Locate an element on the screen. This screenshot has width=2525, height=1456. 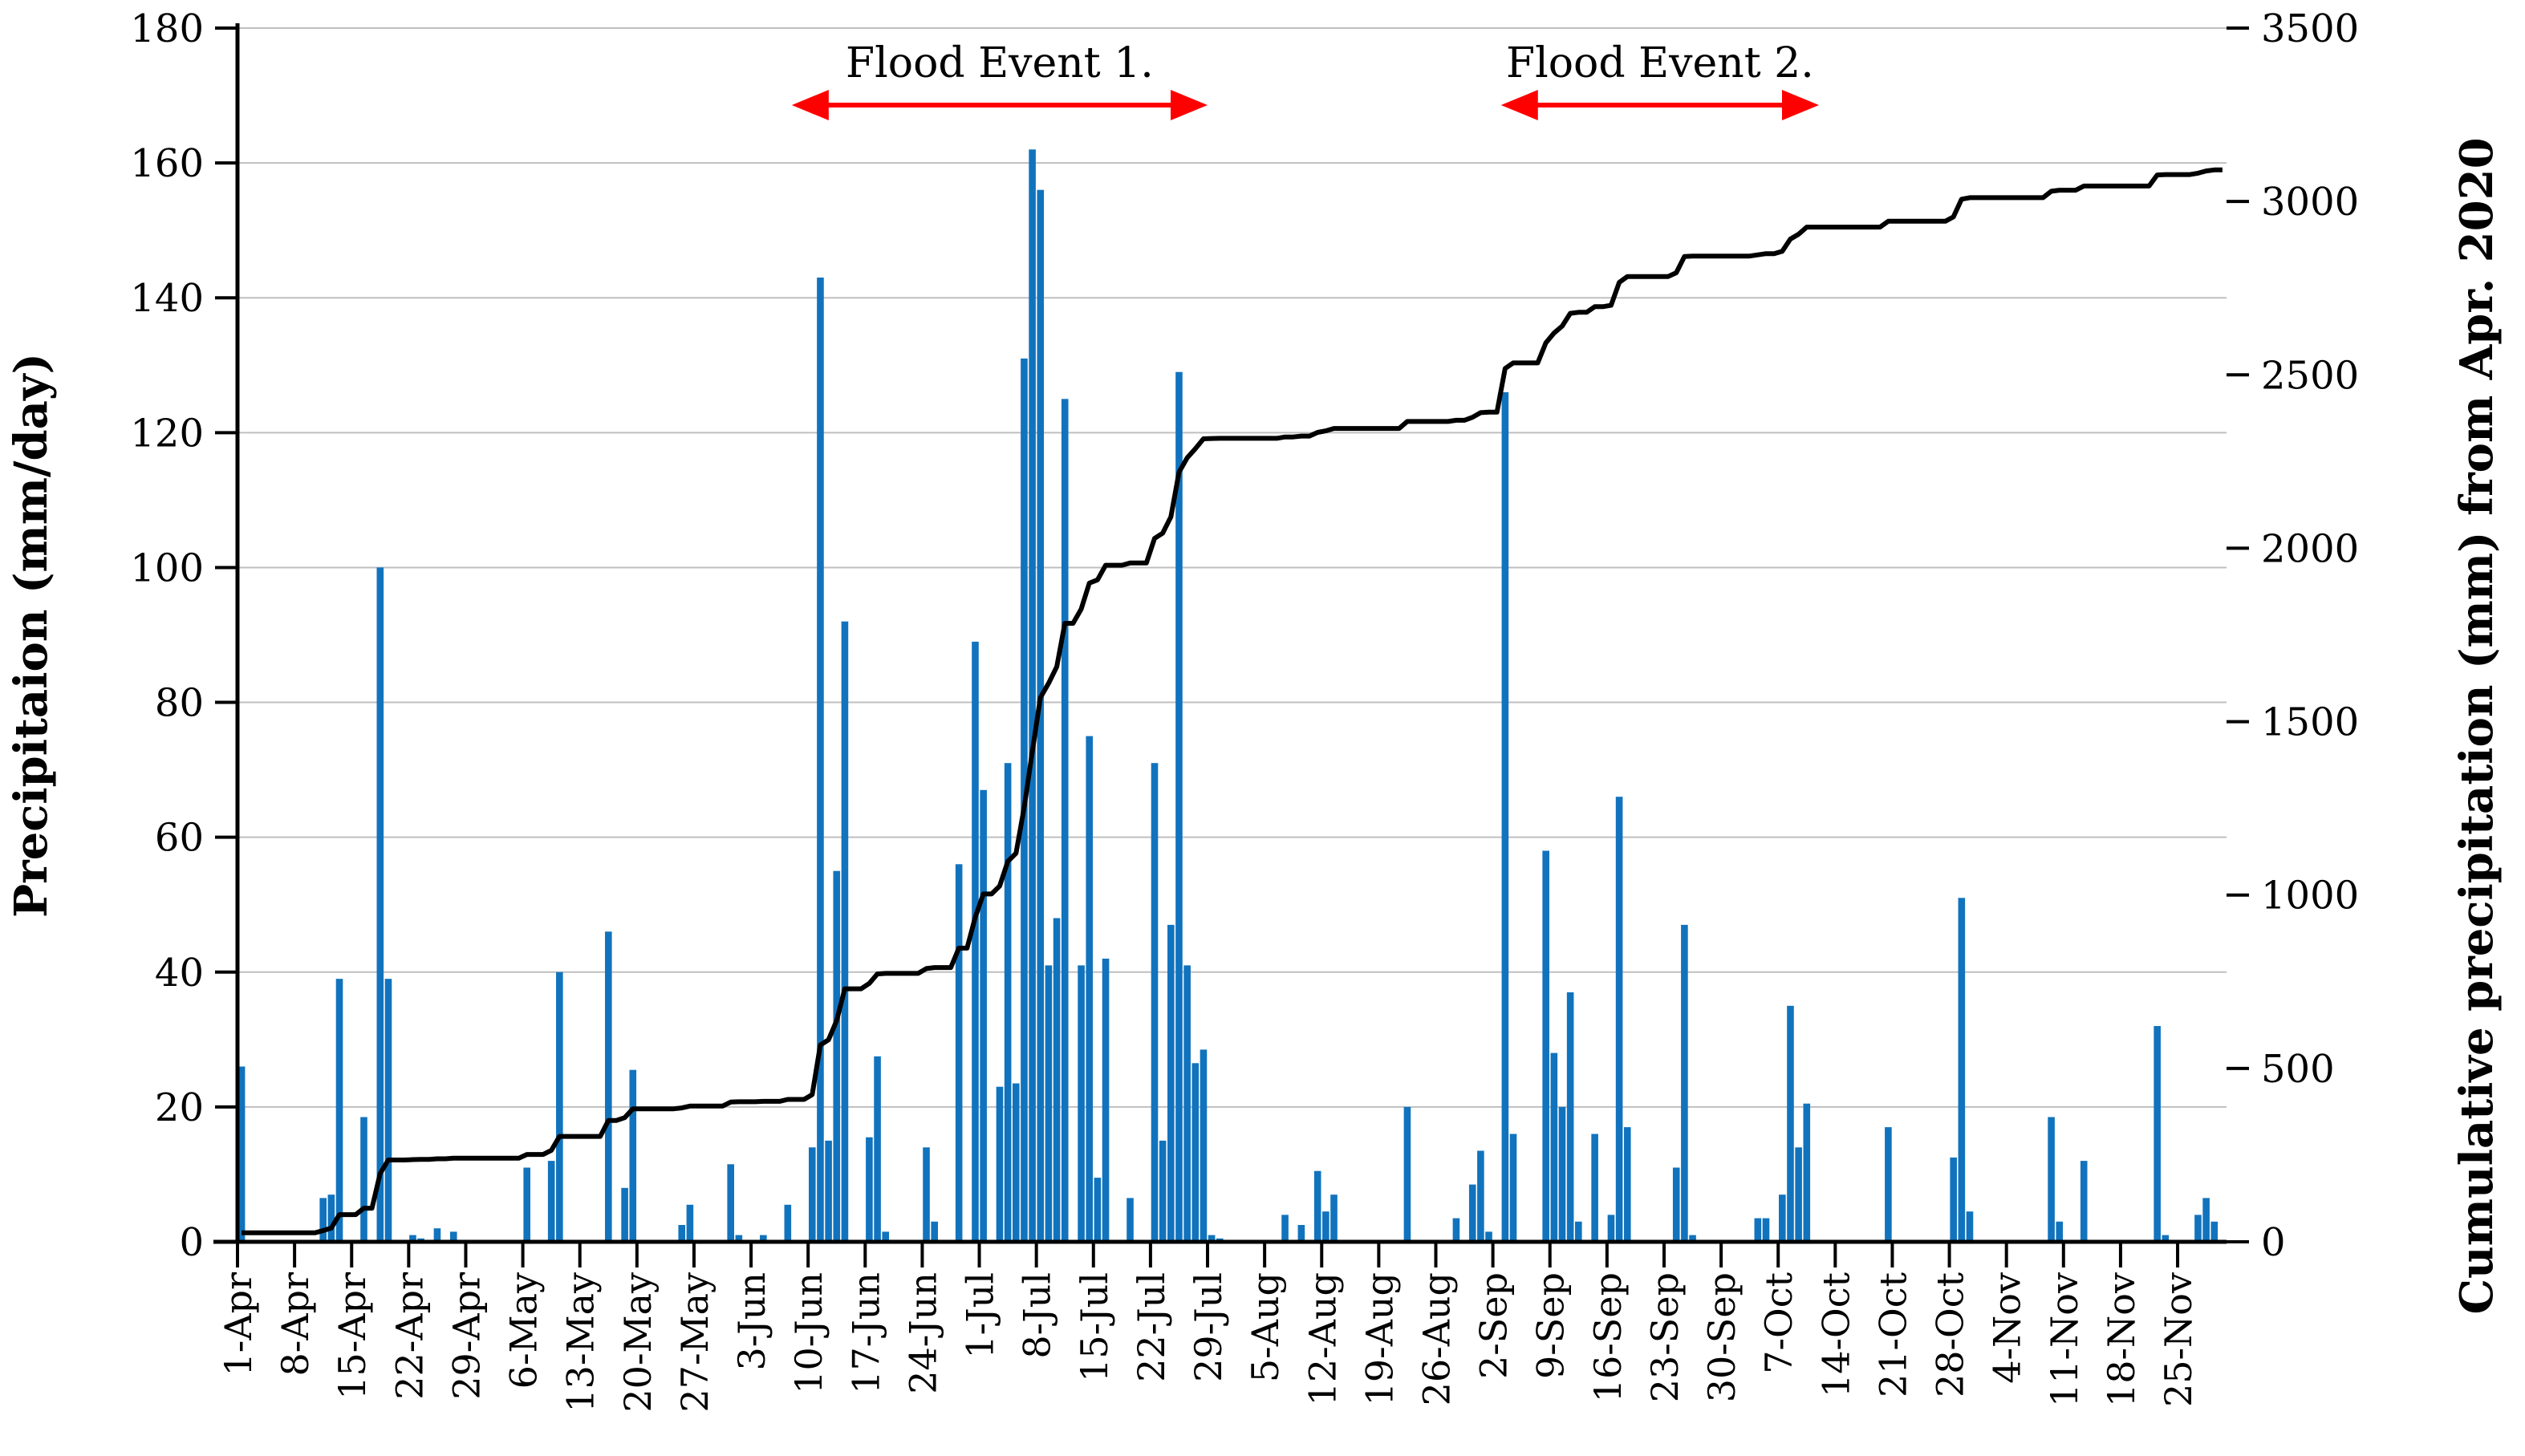
left-tick-label: 120 is located at coordinates (167, 433).